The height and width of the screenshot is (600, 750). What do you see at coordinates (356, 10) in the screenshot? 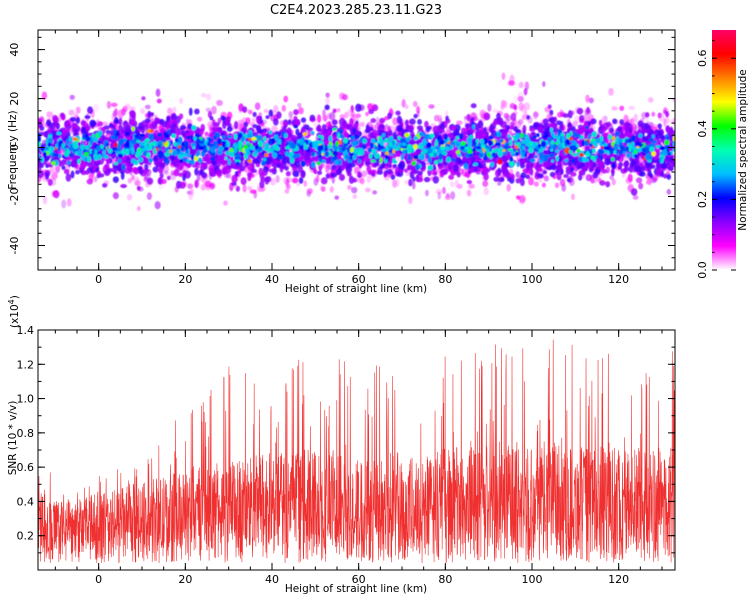
I see `chart-title: C2E4.2023.285.23.11.G23` at bounding box center [356, 10].